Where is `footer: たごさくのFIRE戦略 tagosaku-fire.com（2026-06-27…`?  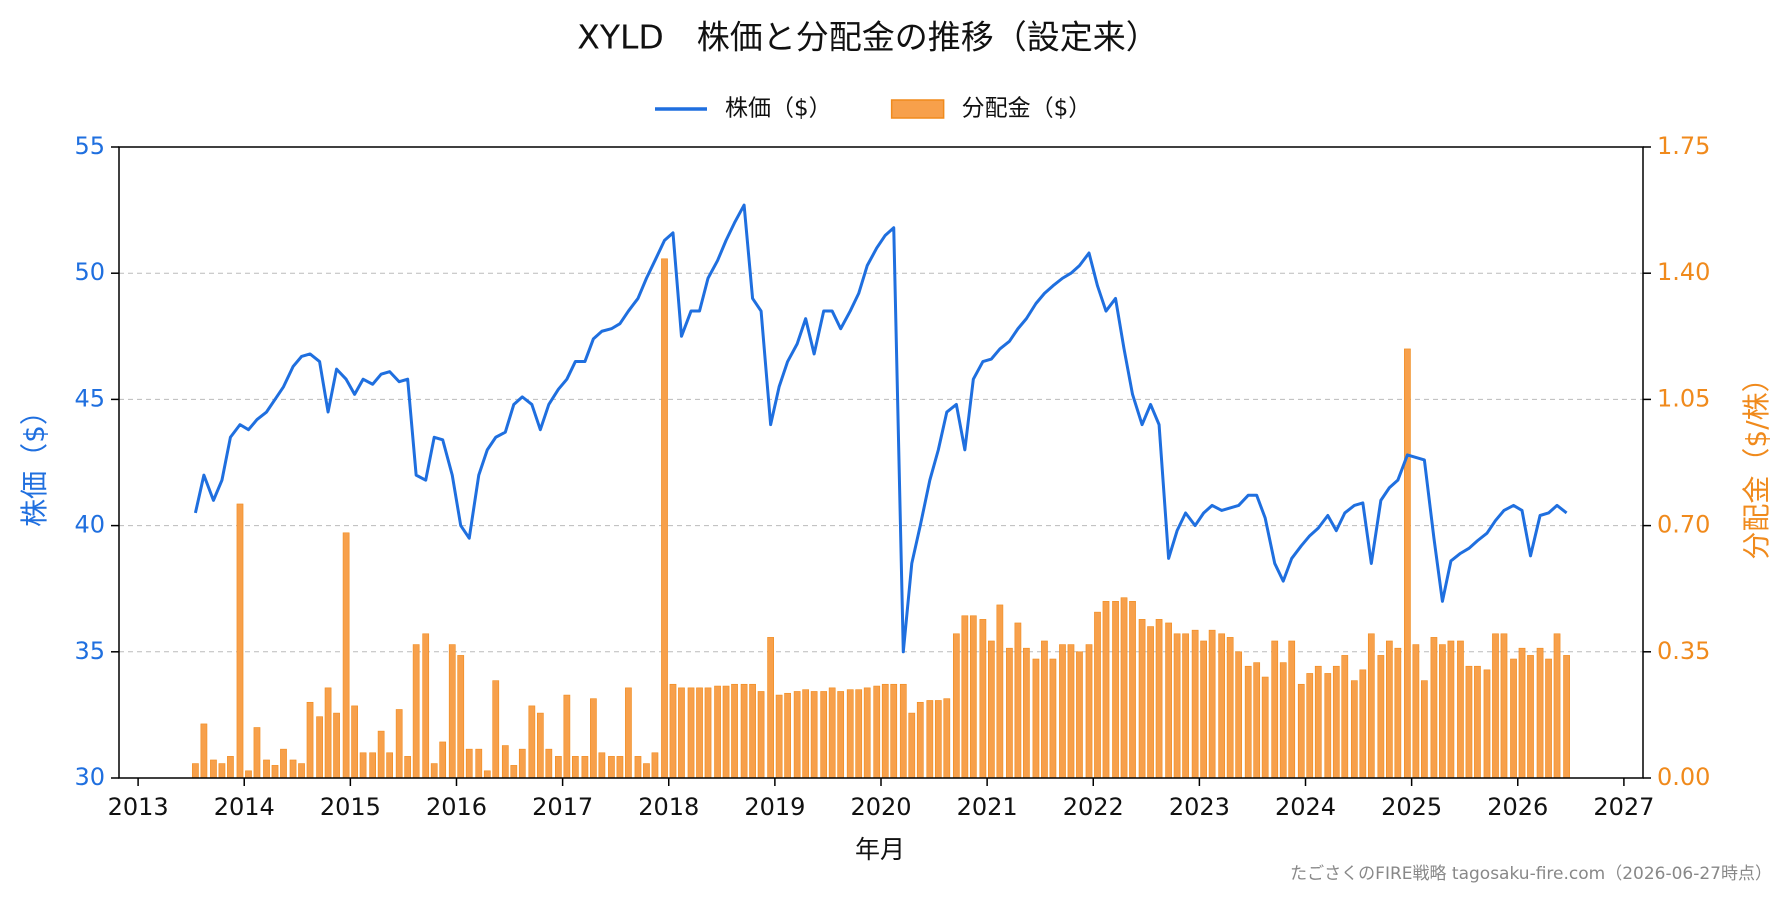 footer: たごさくのFIRE戦略 tagosaku-fire.com（2026-06-27… is located at coordinates (1531, 874).